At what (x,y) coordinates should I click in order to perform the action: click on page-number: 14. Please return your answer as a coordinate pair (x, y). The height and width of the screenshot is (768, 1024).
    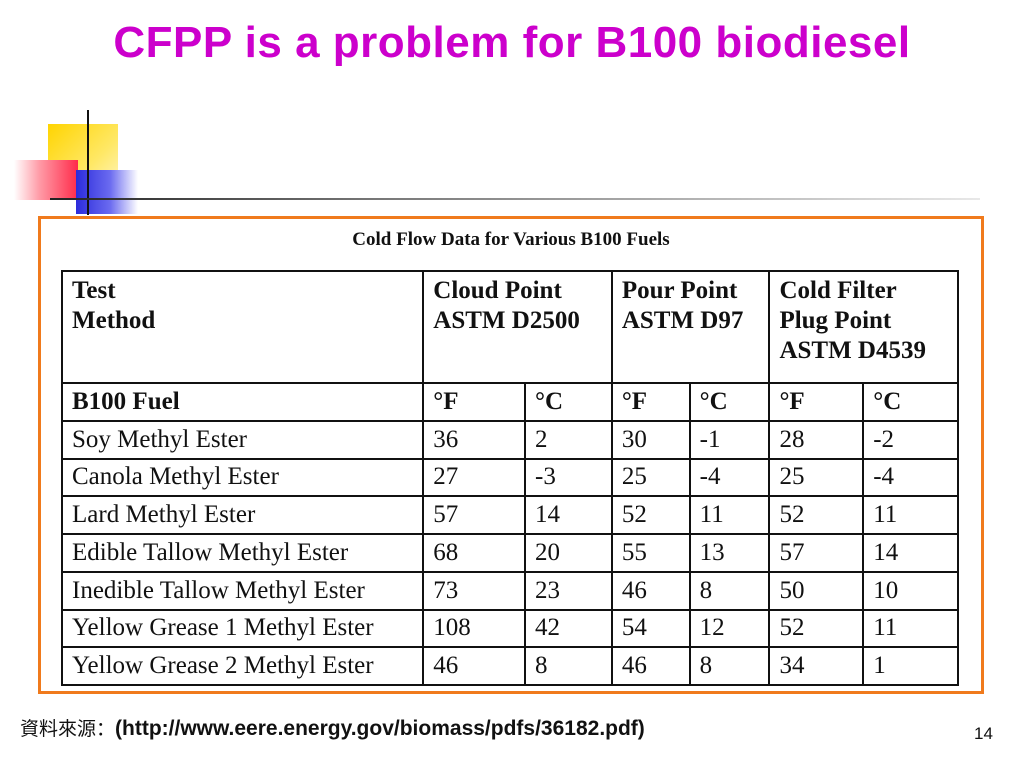
    Looking at the image, I should click on (983, 733).